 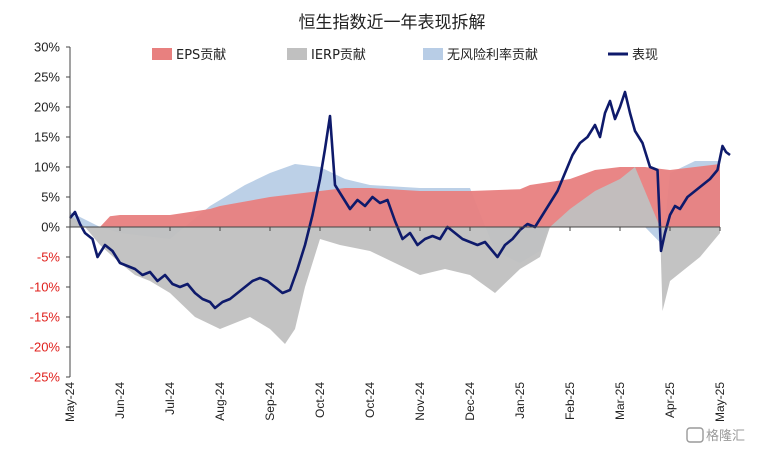 What do you see at coordinates (420, 401) in the screenshot?
I see `x-tick-label: Nov-24` at bounding box center [420, 401].